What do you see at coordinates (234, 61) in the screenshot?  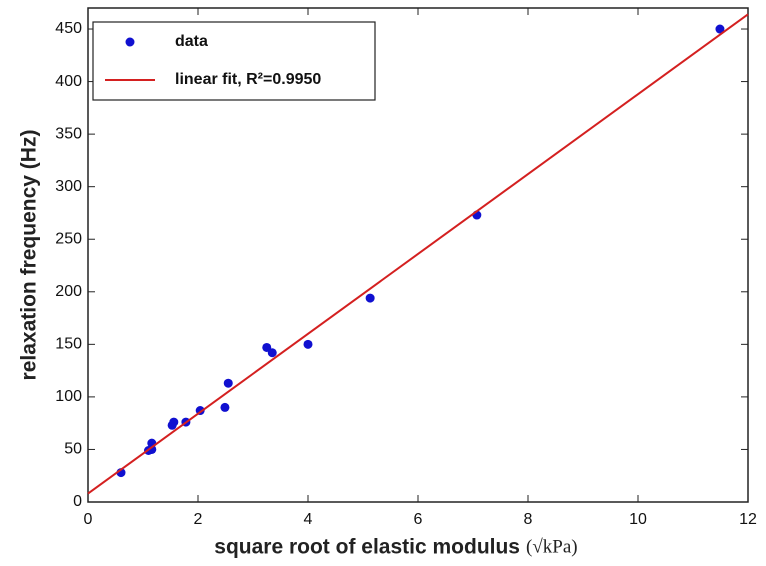 I see `legend-box` at bounding box center [234, 61].